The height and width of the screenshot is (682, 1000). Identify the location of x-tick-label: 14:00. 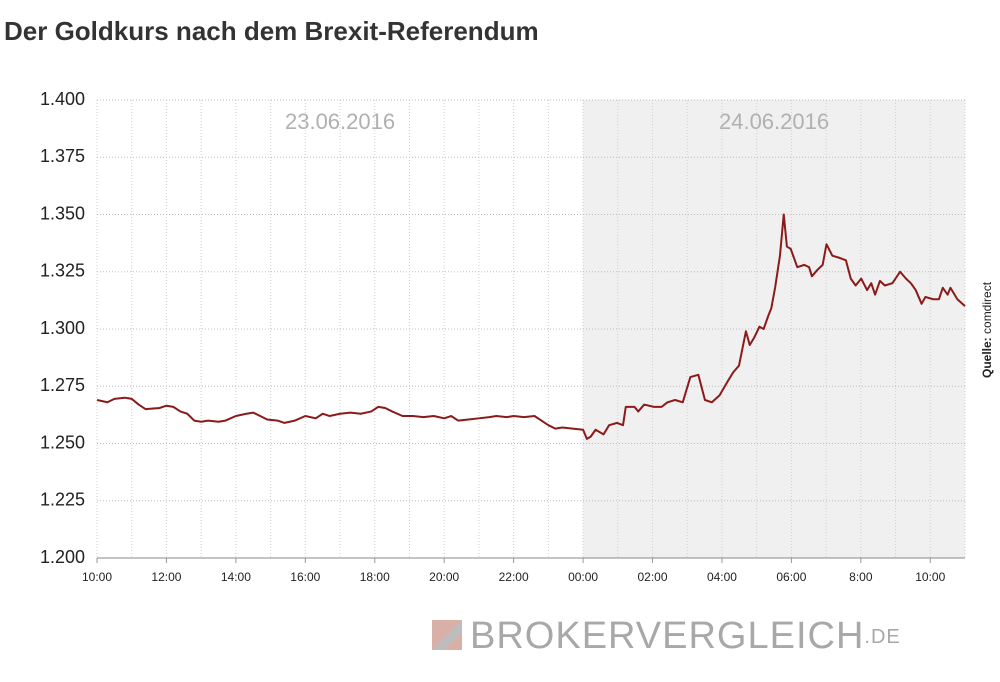
(236, 577).